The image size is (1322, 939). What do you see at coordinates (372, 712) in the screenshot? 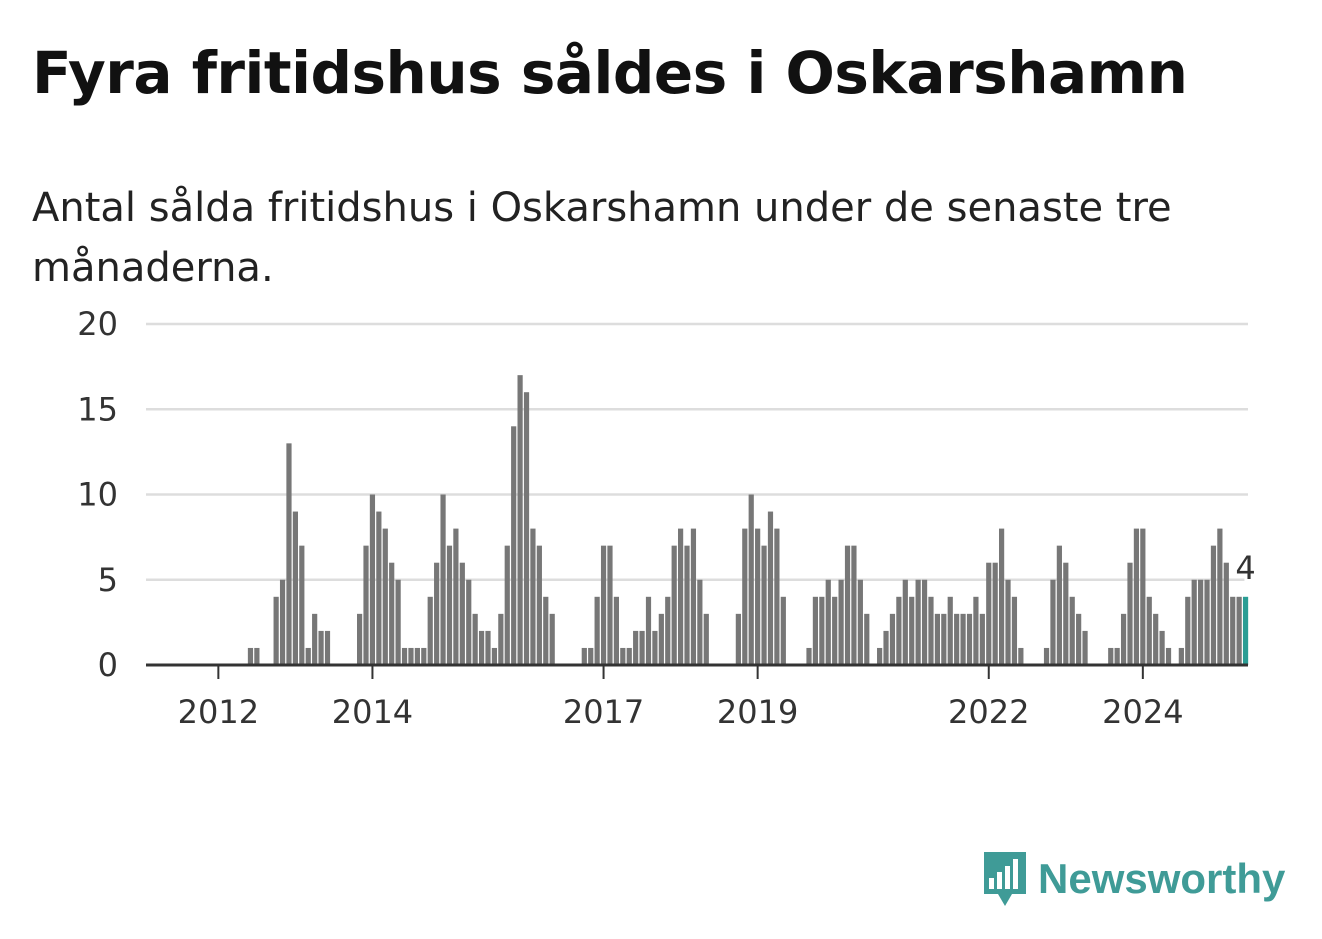
I see `x-tick-label: 2014` at bounding box center [372, 712].